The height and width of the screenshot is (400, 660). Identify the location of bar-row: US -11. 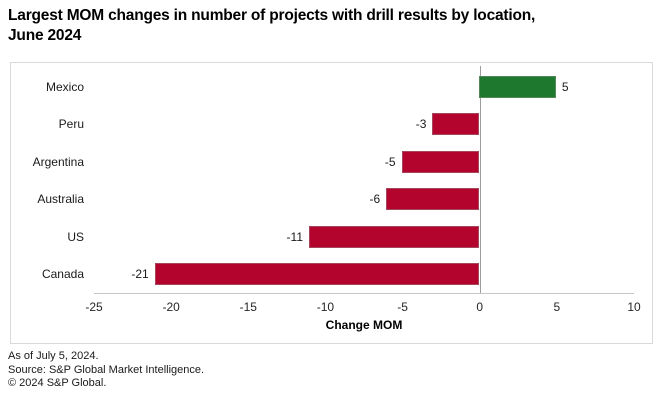
(331, 237).